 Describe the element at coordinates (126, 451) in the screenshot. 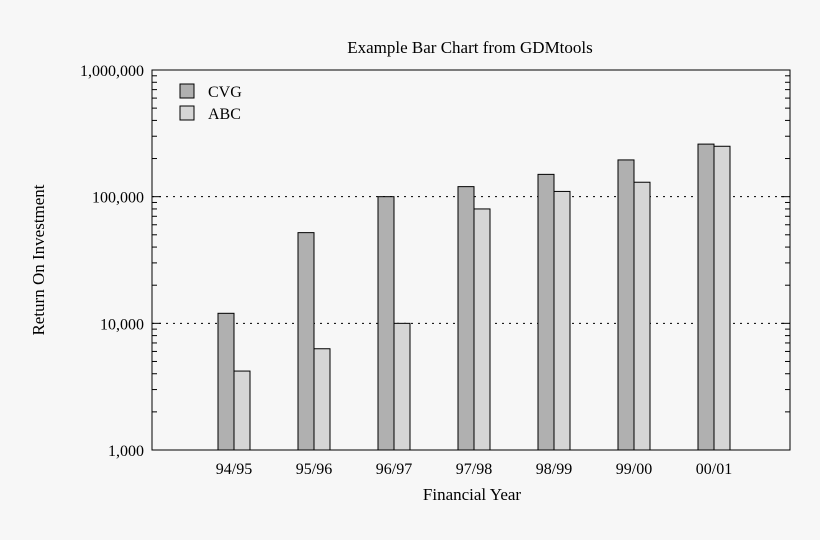

I see `y-tick-label: 1,000` at that location.